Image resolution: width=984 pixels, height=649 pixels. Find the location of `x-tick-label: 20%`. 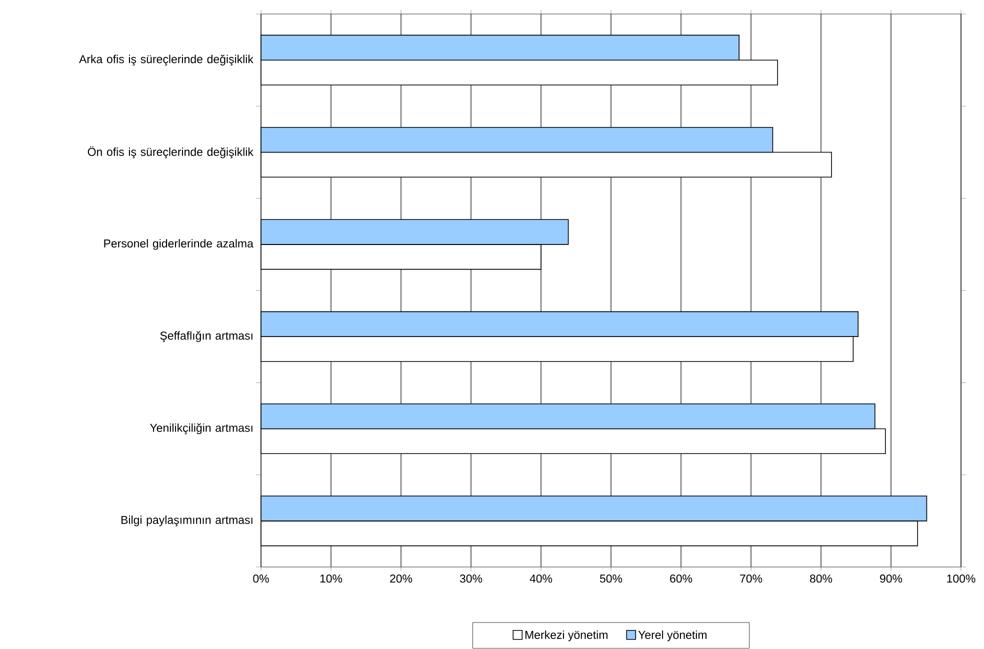

x-tick-label: 20% is located at coordinates (401, 578).